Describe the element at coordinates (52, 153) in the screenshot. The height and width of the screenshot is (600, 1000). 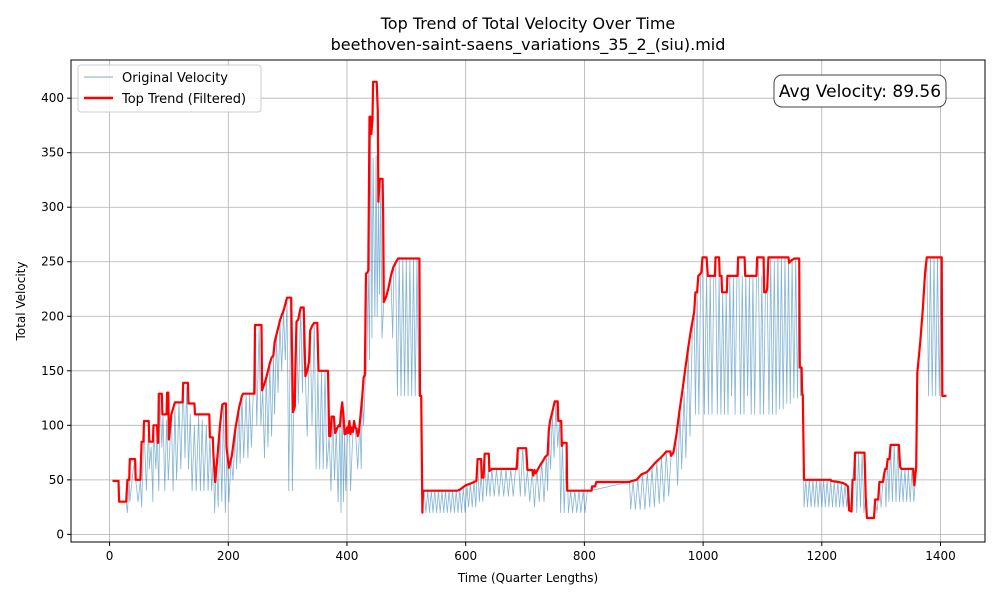
I see `y-tick-label: 350` at that location.